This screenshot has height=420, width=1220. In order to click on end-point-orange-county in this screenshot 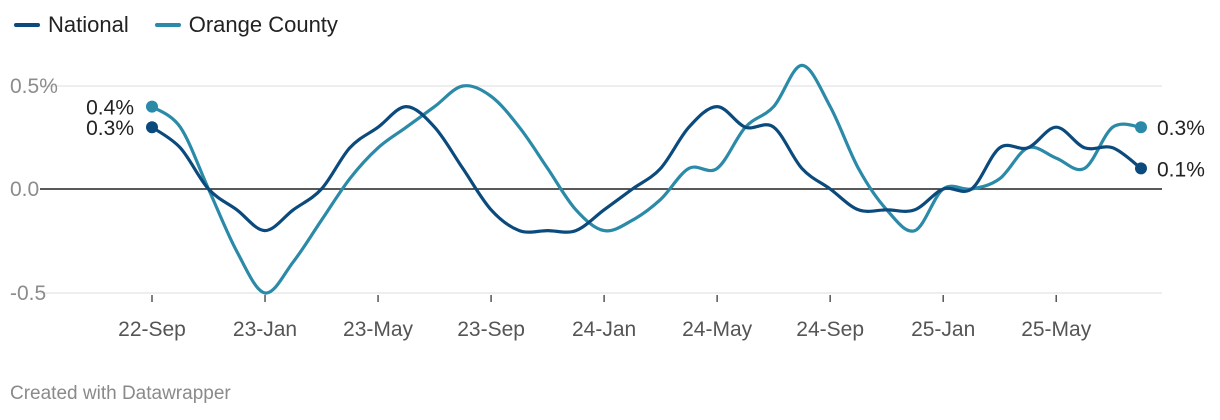, I will do `click(1141, 127)`.